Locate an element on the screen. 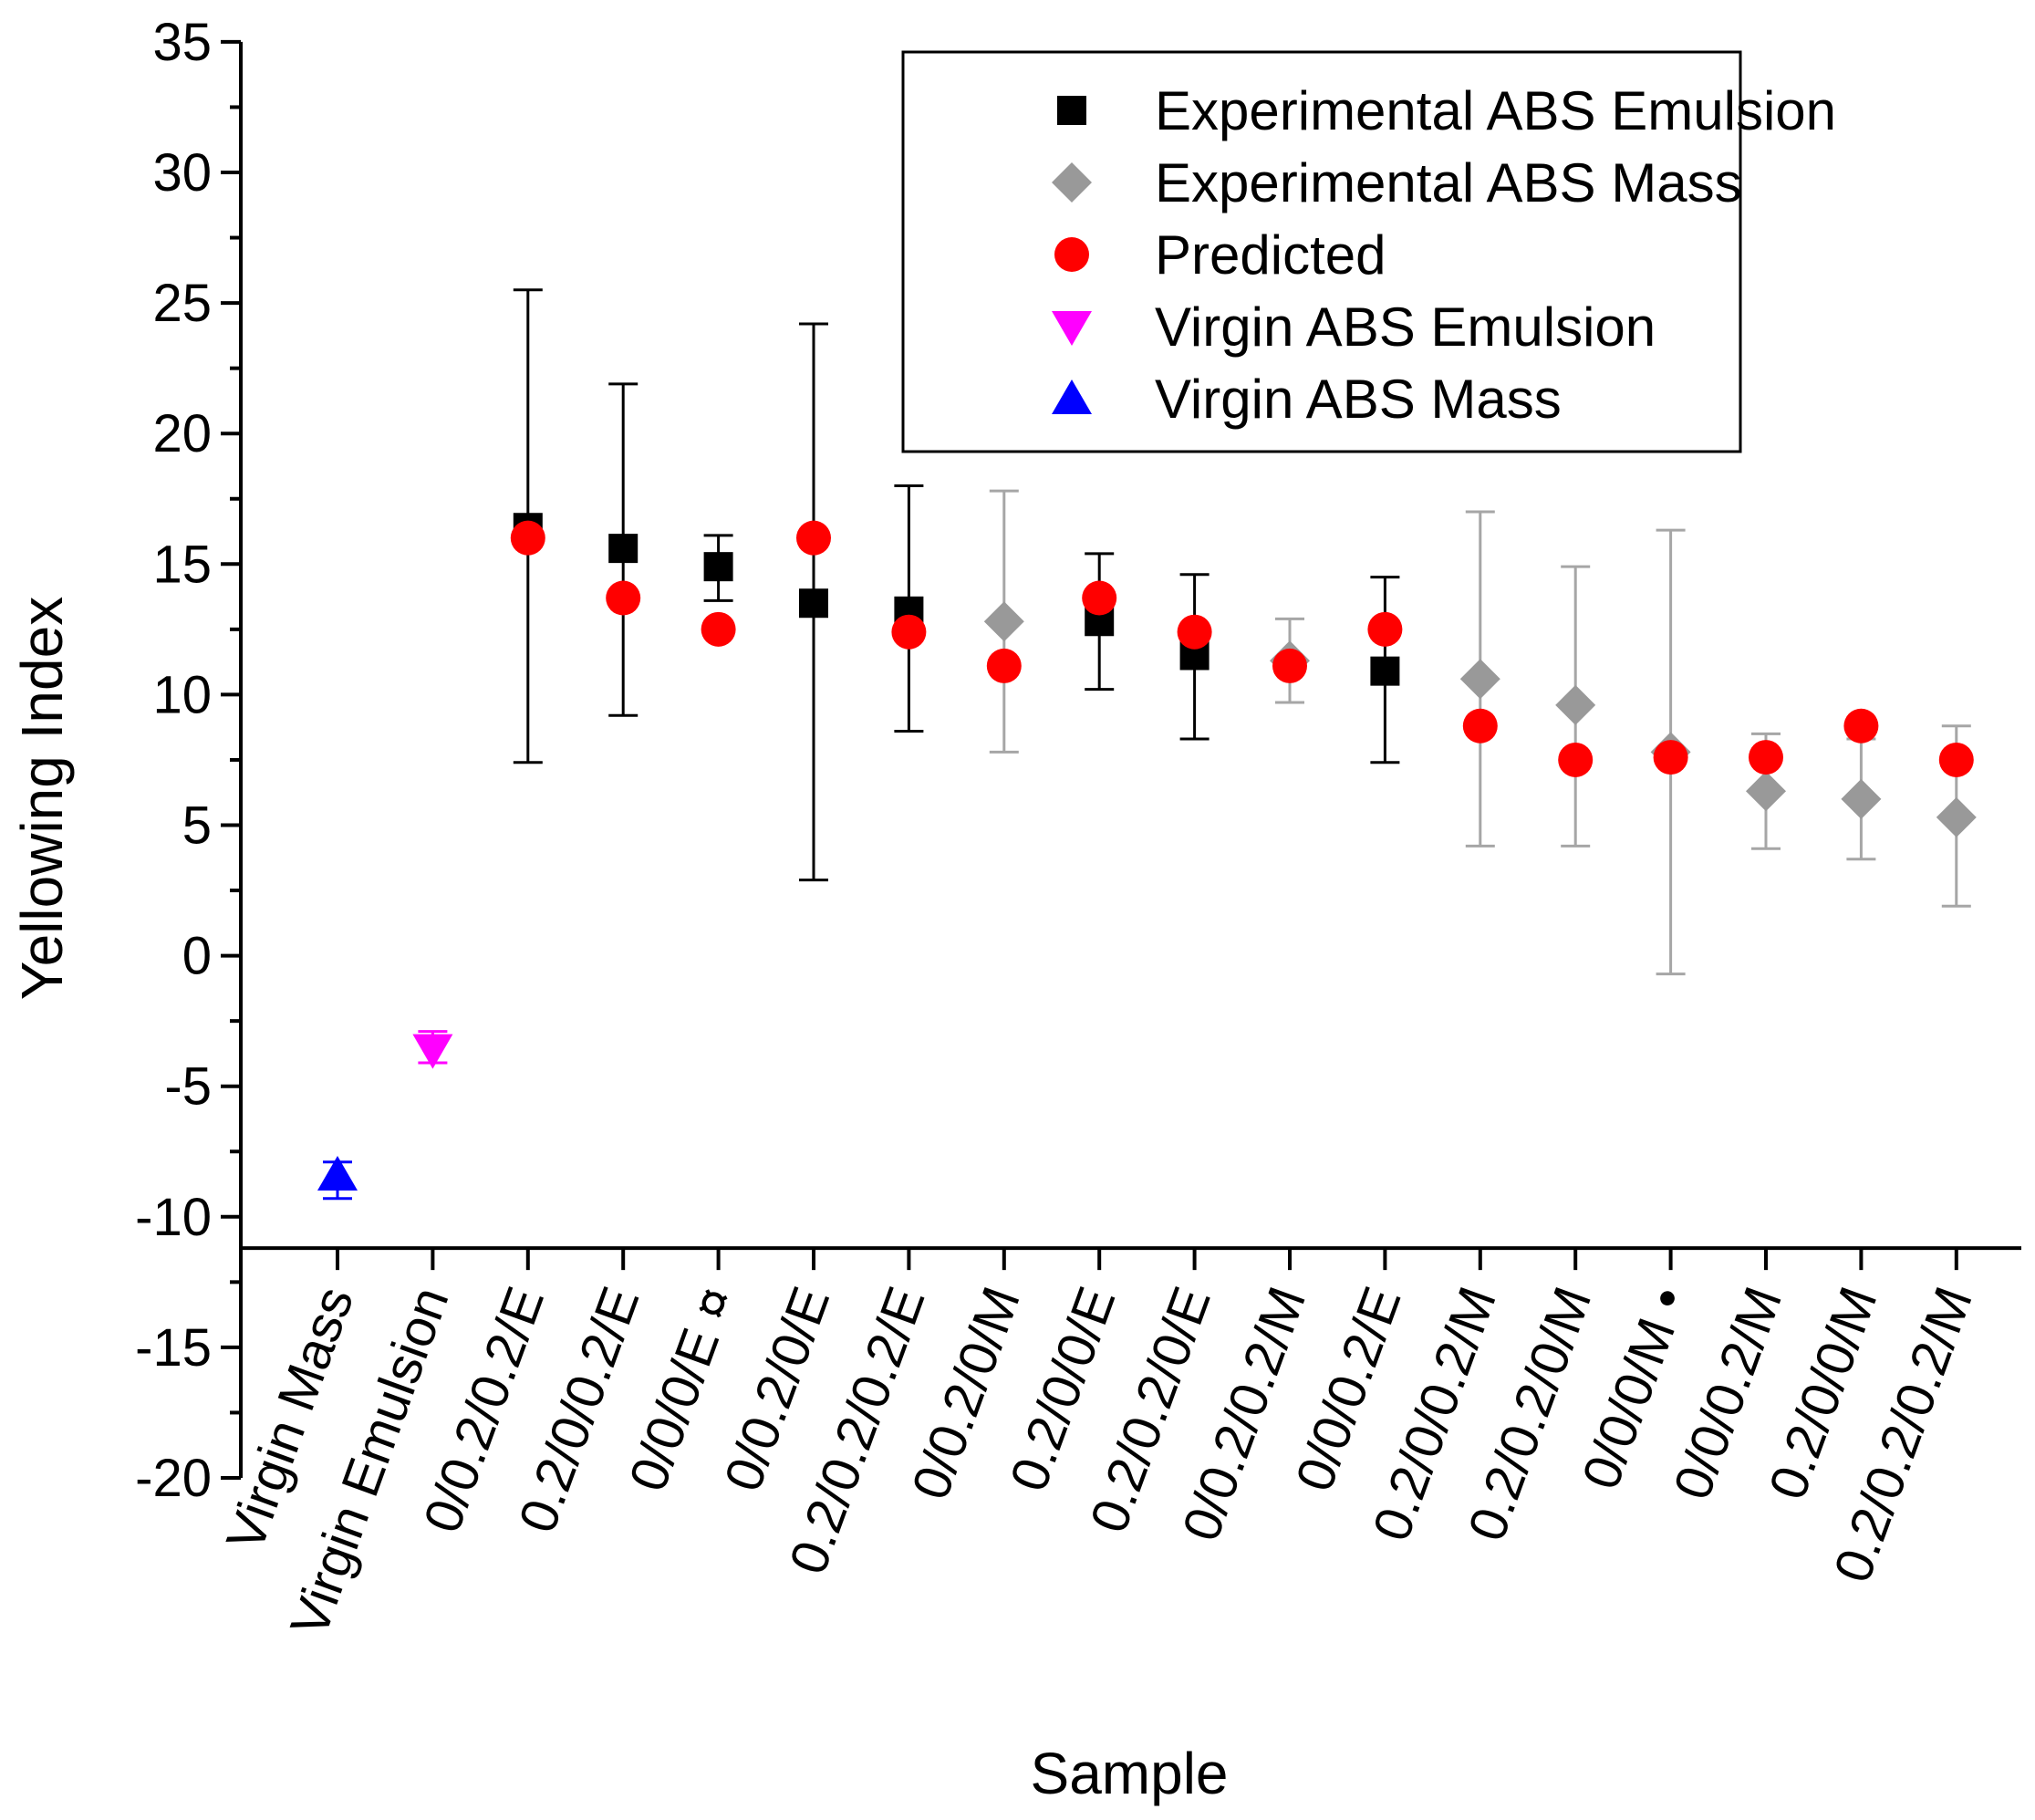  y-tick-label: -10 is located at coordinates (173, 1217).